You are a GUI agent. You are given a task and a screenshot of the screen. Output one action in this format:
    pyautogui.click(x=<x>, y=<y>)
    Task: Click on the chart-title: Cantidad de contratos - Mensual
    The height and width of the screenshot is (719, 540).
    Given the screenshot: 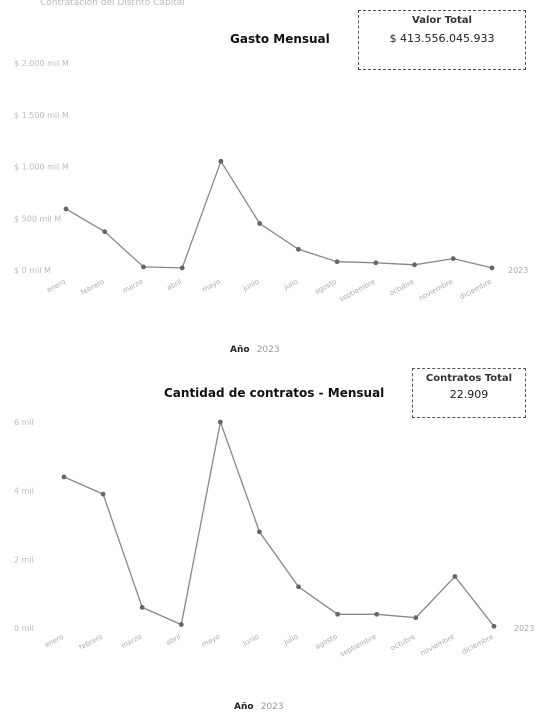 What is the action you would take?
    pyautogui.click(x=274, y=393)
    